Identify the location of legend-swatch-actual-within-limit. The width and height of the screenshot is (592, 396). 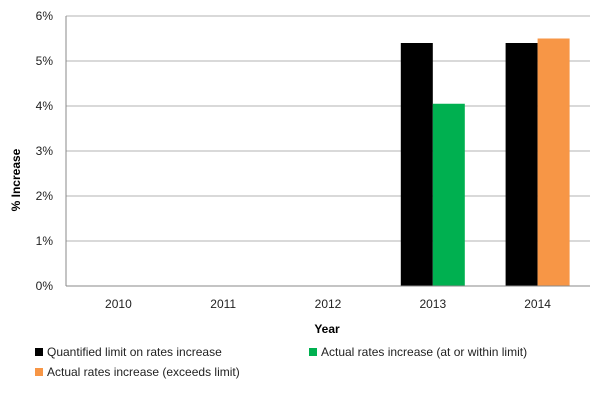
(313, 352).